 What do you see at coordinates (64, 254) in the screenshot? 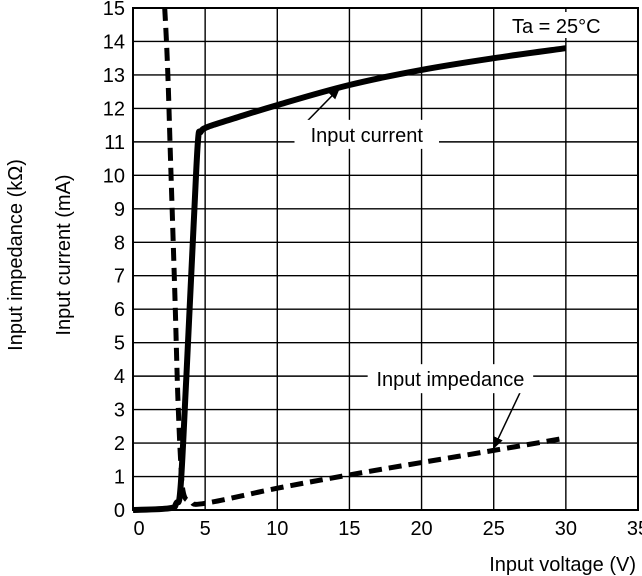
I see `y-axis-label-inner: Input current (mA)` at bounding box center [64, 254].